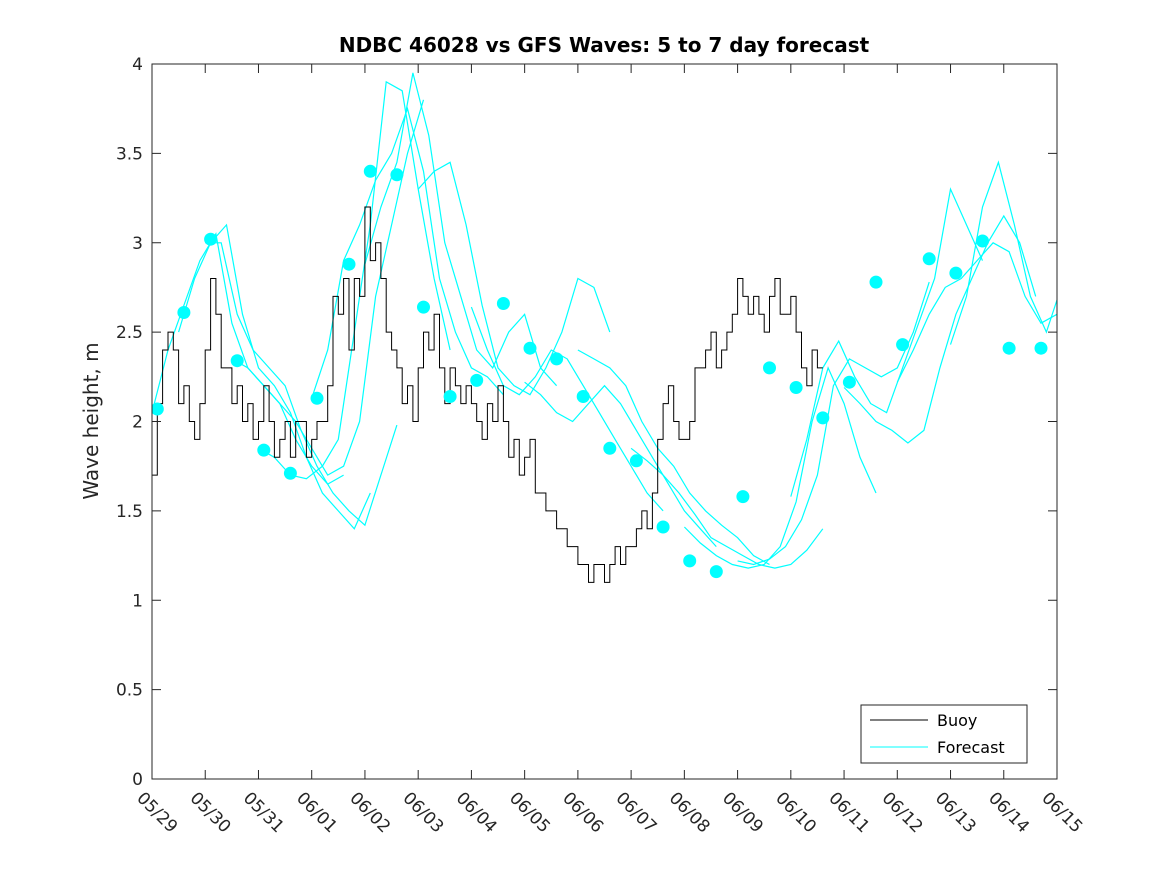 The width and height of the screenshot is (1167, 875). I want to click on y-tick-label: 0.5, so click(129, 691).